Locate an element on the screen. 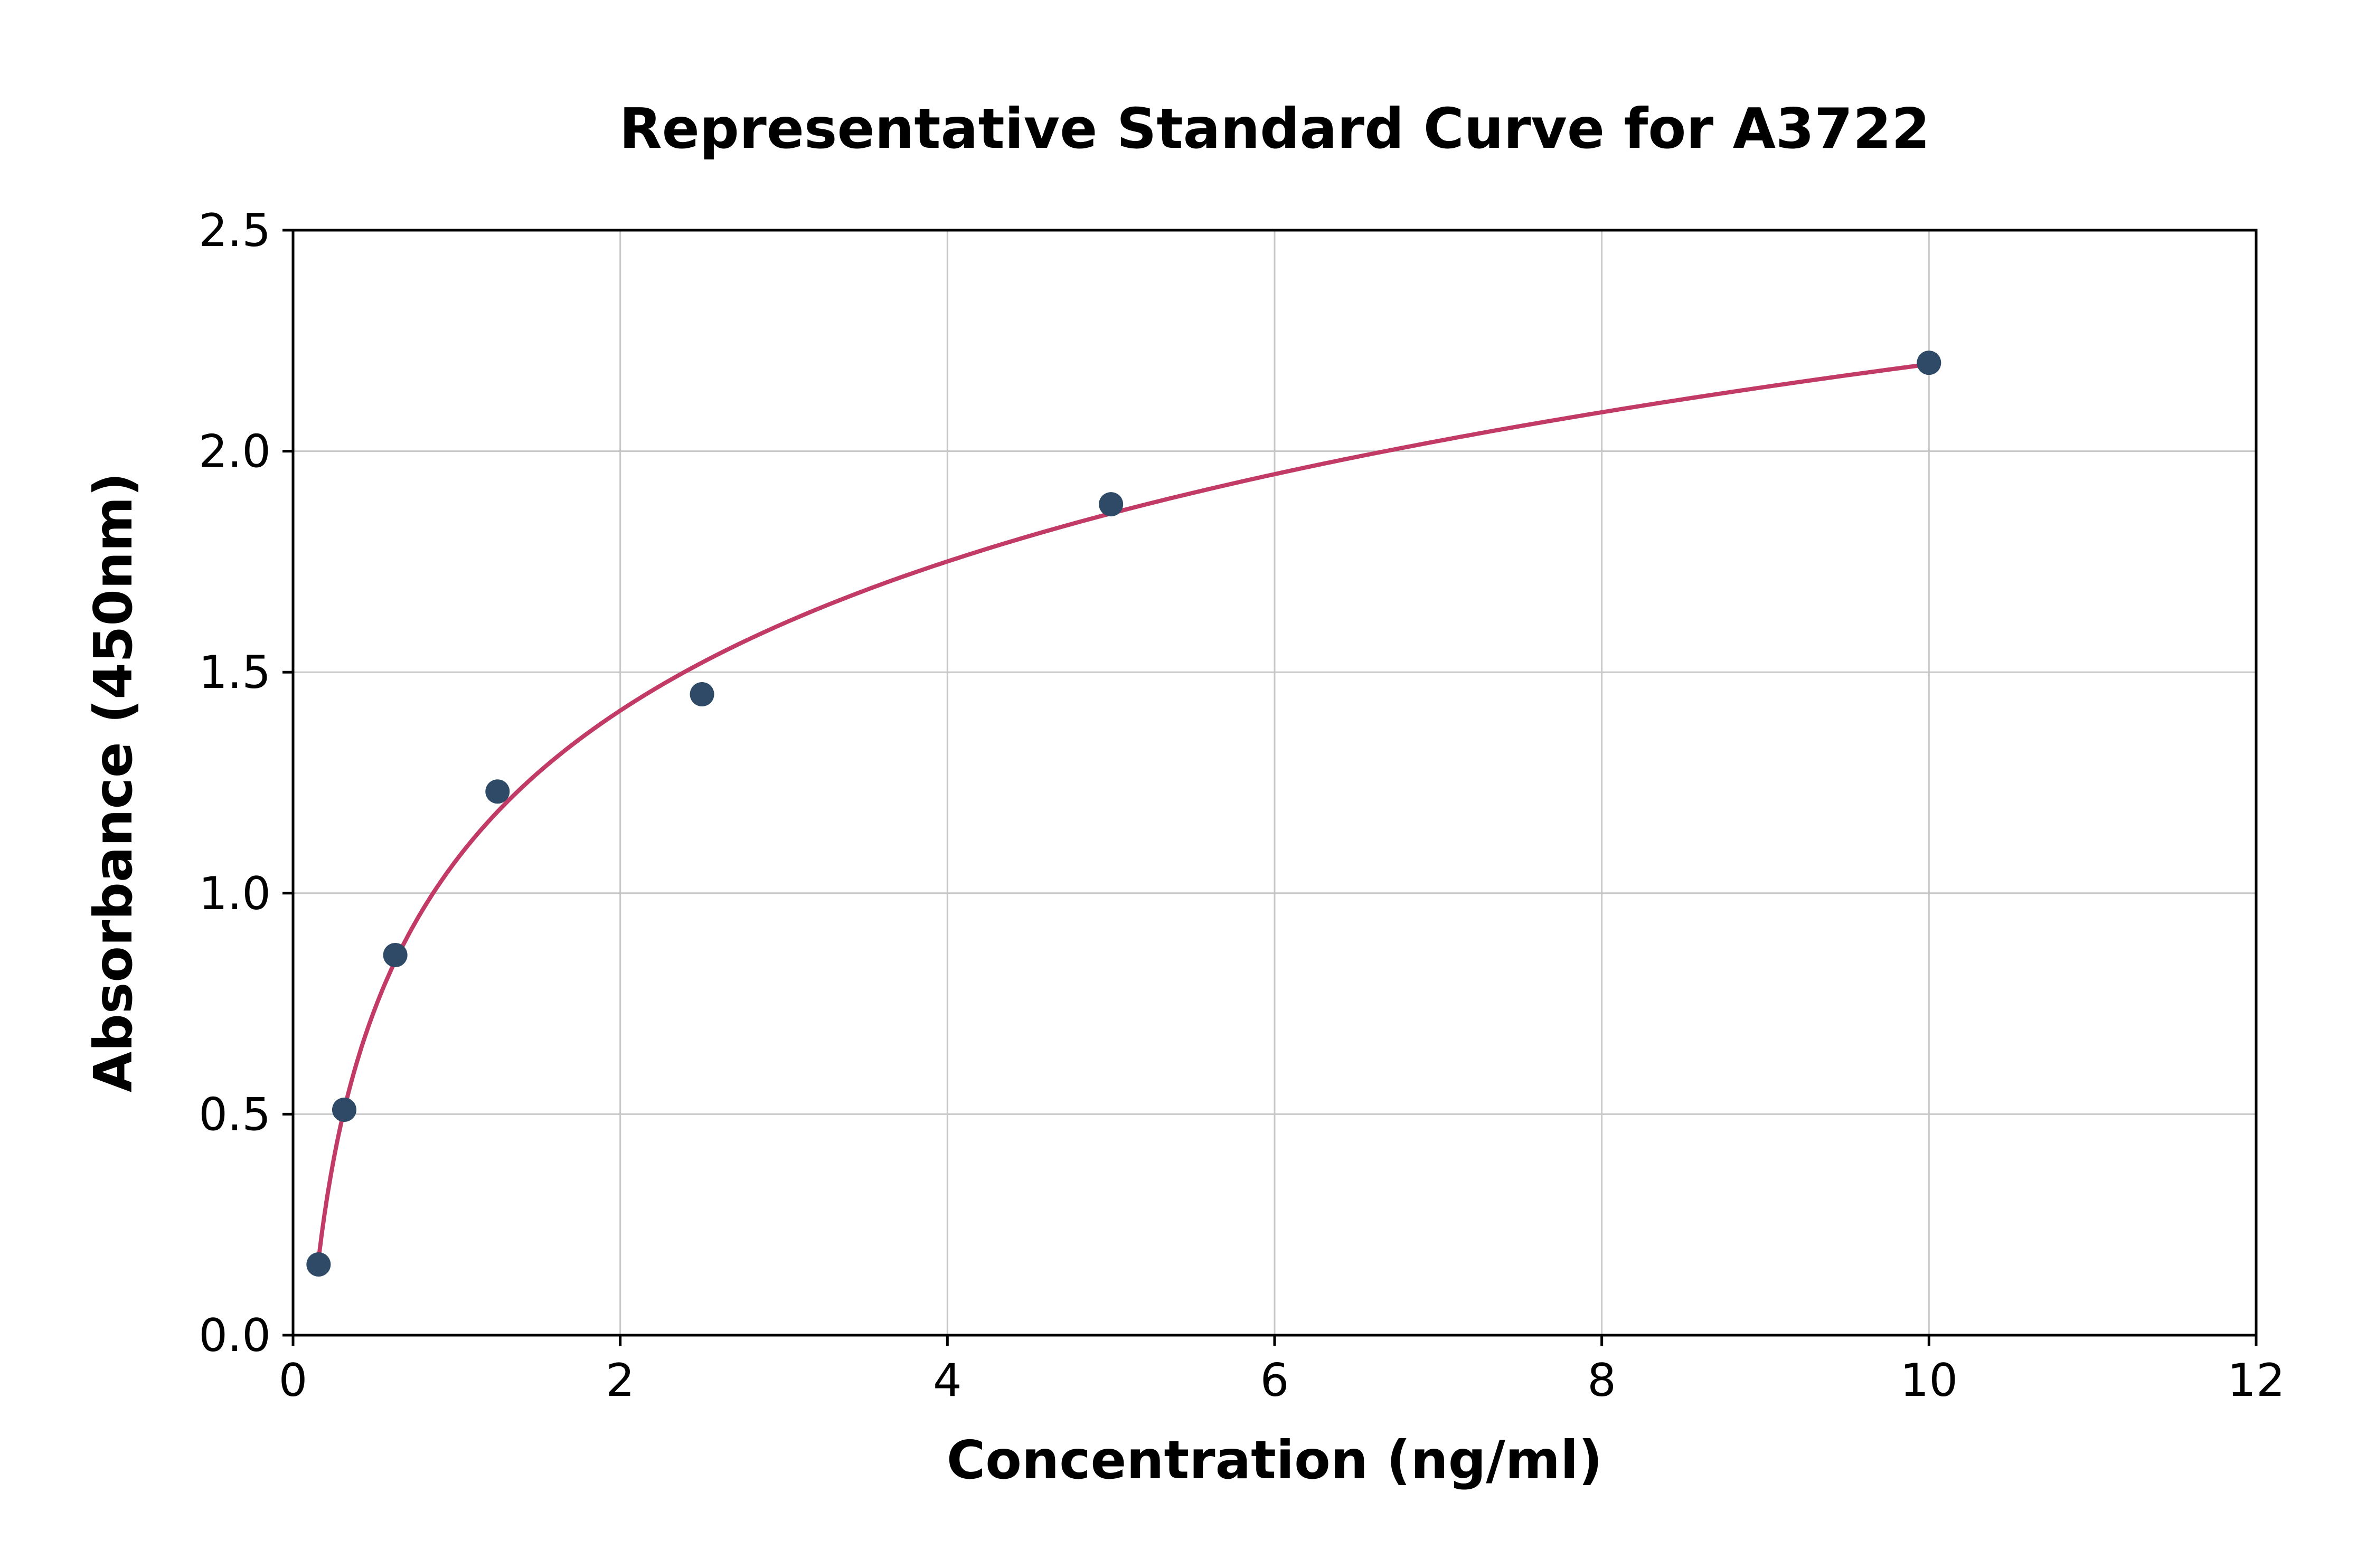  x-tick-label: 4 is located at coordinates (947, 1381).